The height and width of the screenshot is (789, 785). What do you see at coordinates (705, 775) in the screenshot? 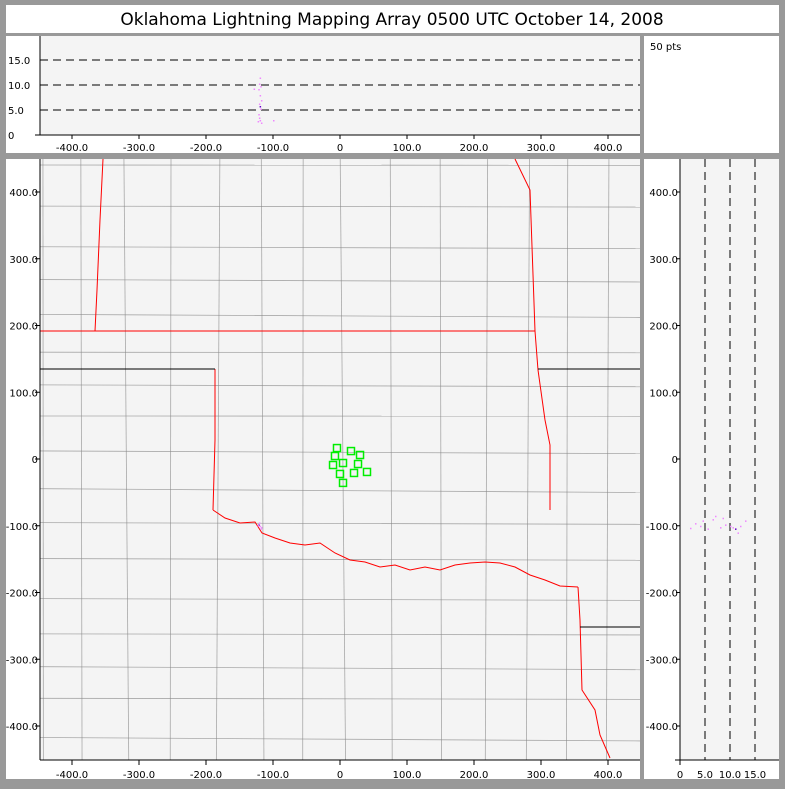
I see `ns-x-tick-label: 5.0` at bounding box center [705, 775].